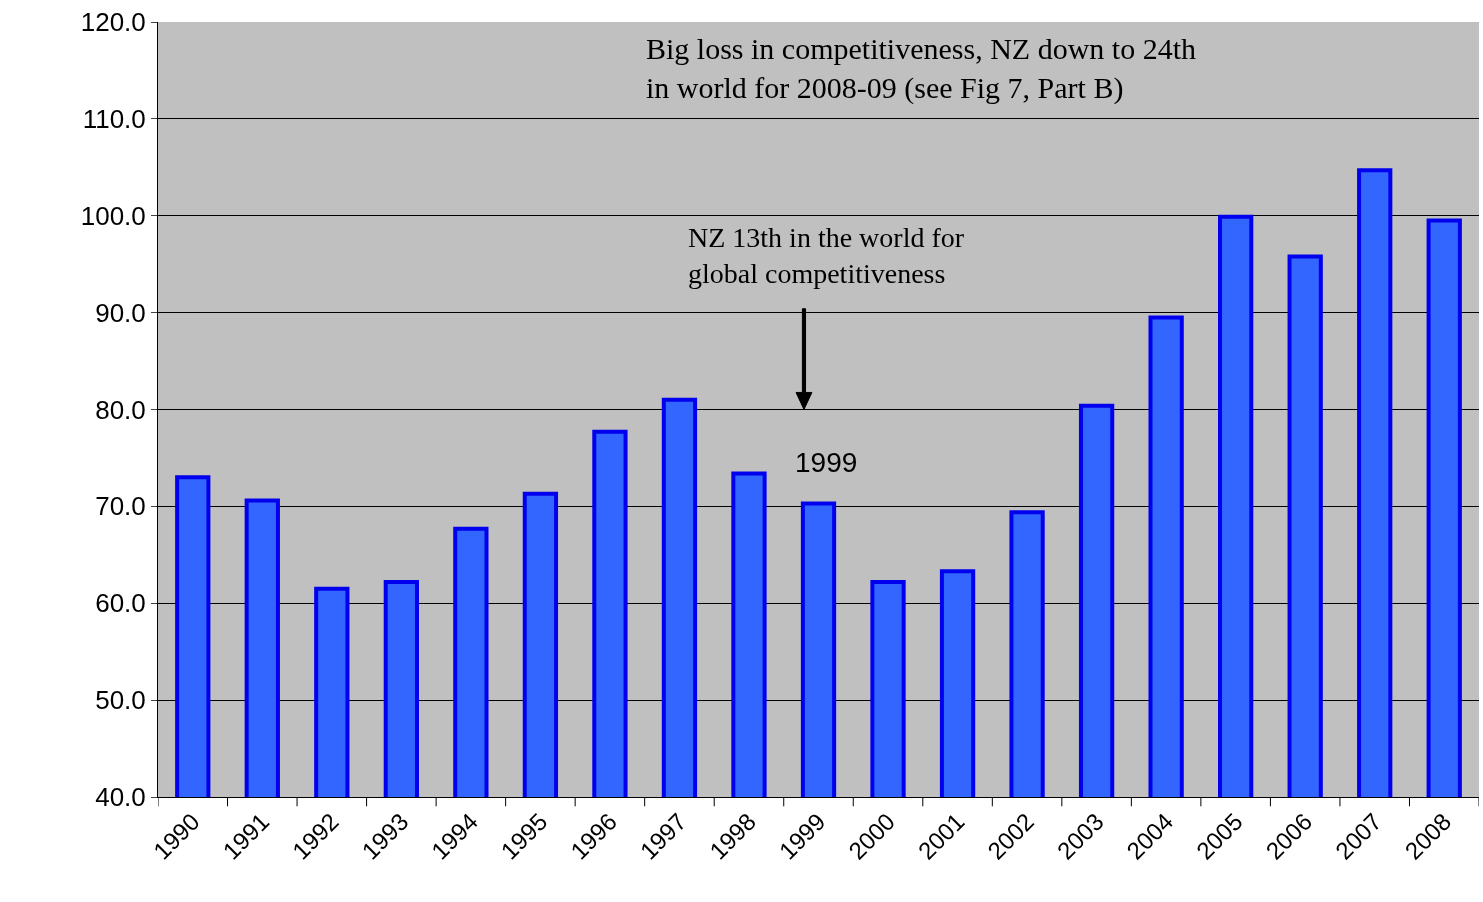 This screenshot has height=902, width=1483. What do you see at coordinates (113, 22) in the screenshot?
I see `y-tick-label: 120.0` at bounding box center [113, 22].